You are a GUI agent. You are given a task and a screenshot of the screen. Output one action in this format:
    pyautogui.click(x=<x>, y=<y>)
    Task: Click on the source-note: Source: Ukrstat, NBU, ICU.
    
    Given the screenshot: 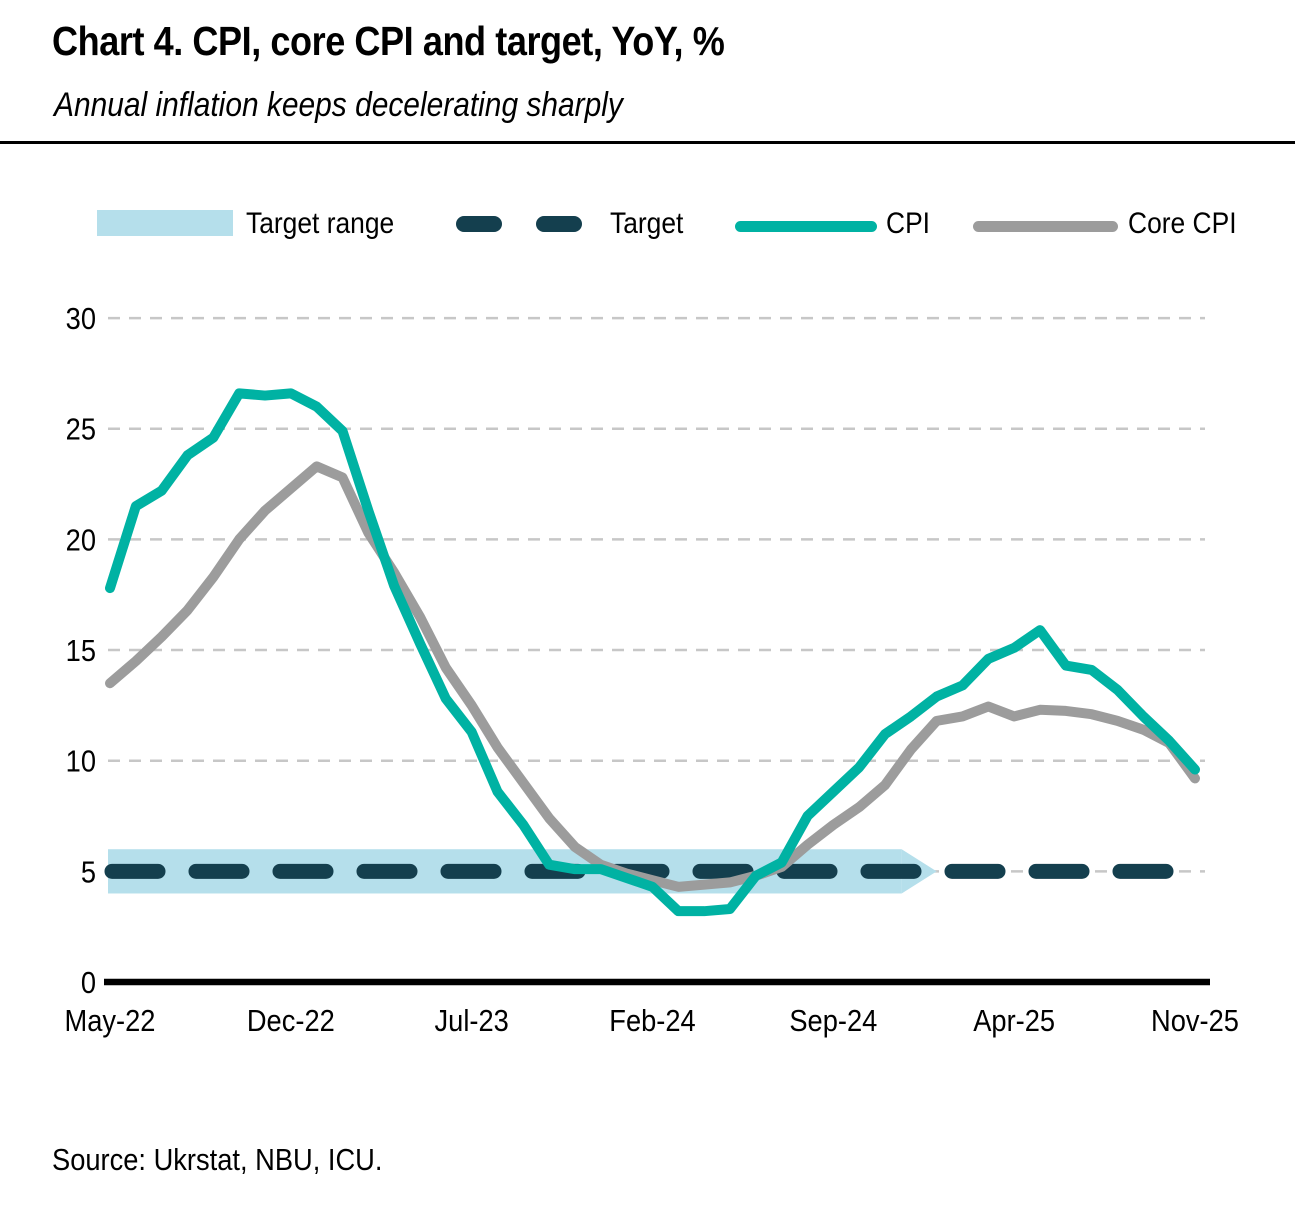 What is the action you would take?
    pyautogui.click(x=240, y=1160)
    